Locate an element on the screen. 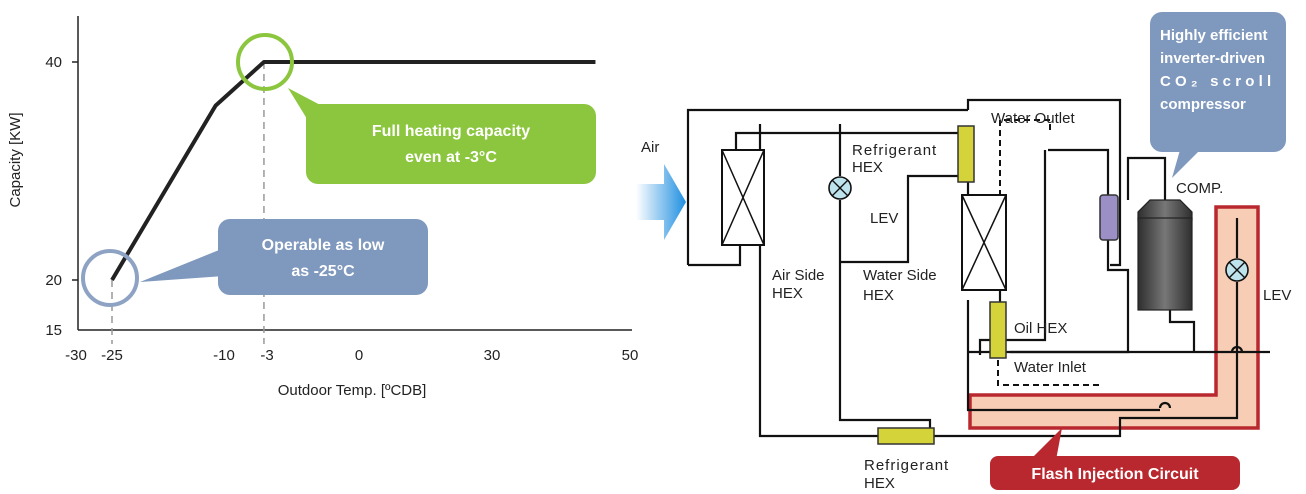  water-side-hex-label: Water Side is located at coordinates (900, 275).